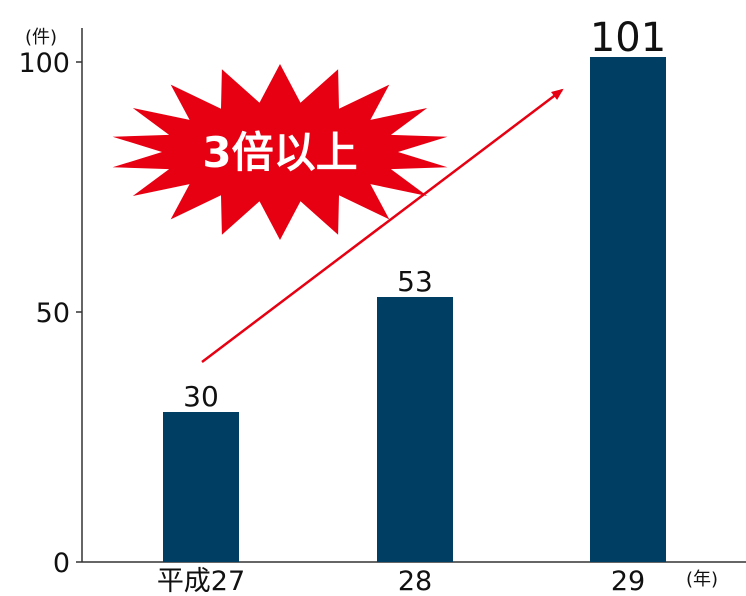 This screenshot has height=596, width=746. Describe the element at coordinates (702, 579) in the screenshot. I see `x-unit-label: (年)` at that location.